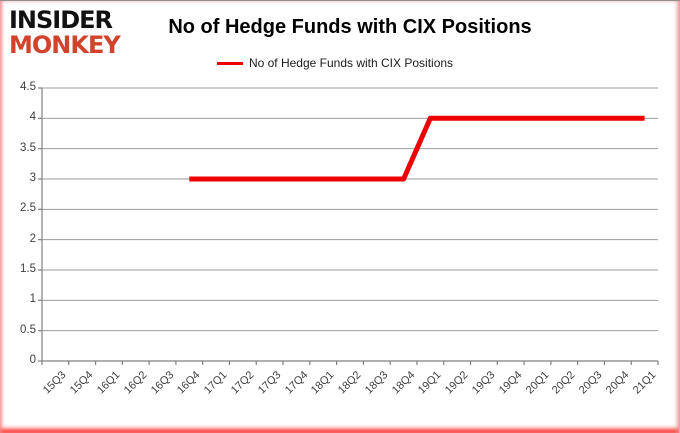  I want to click on chart-title: No of Hedge Funds with CIX Positions, so click(350, 27).